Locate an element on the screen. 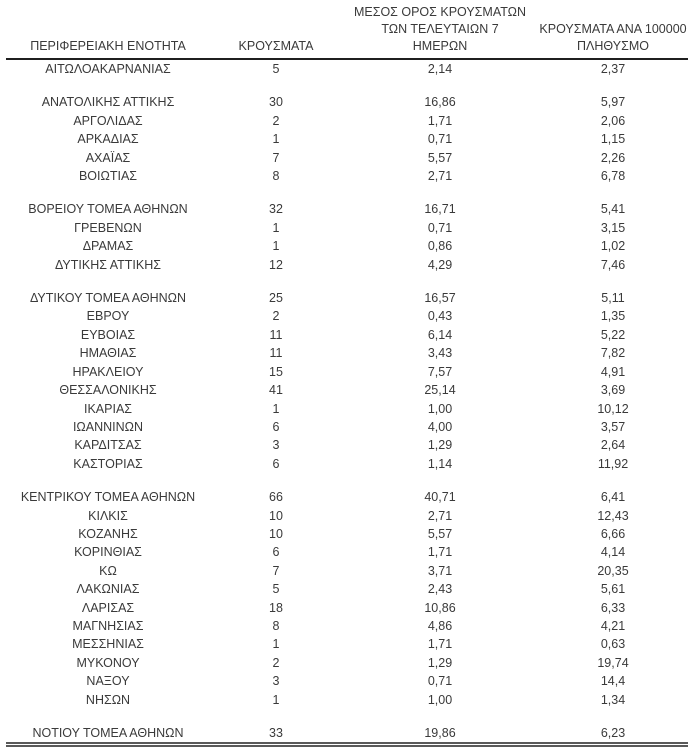 This screenshot has width=700, height=753. avg7-cell: 16,71 is located at coordinates (440, 209).